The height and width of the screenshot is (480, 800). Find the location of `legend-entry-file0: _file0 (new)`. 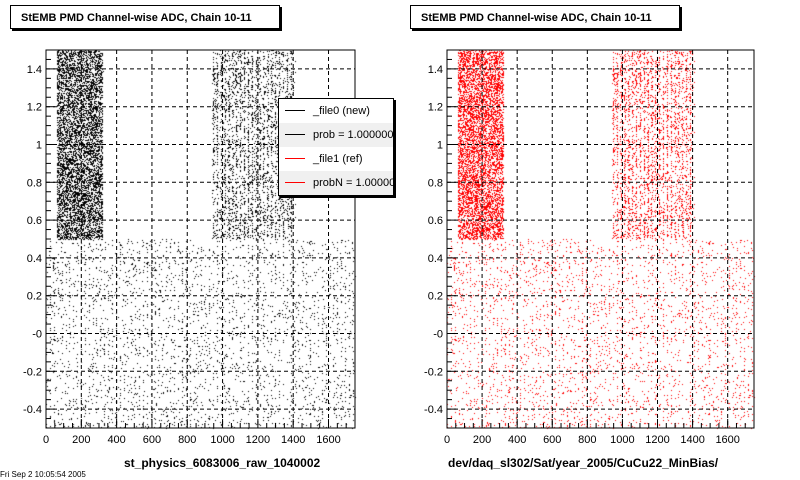

legend-entry-file0: _file0 (new) is located at coordinates (336, 111).